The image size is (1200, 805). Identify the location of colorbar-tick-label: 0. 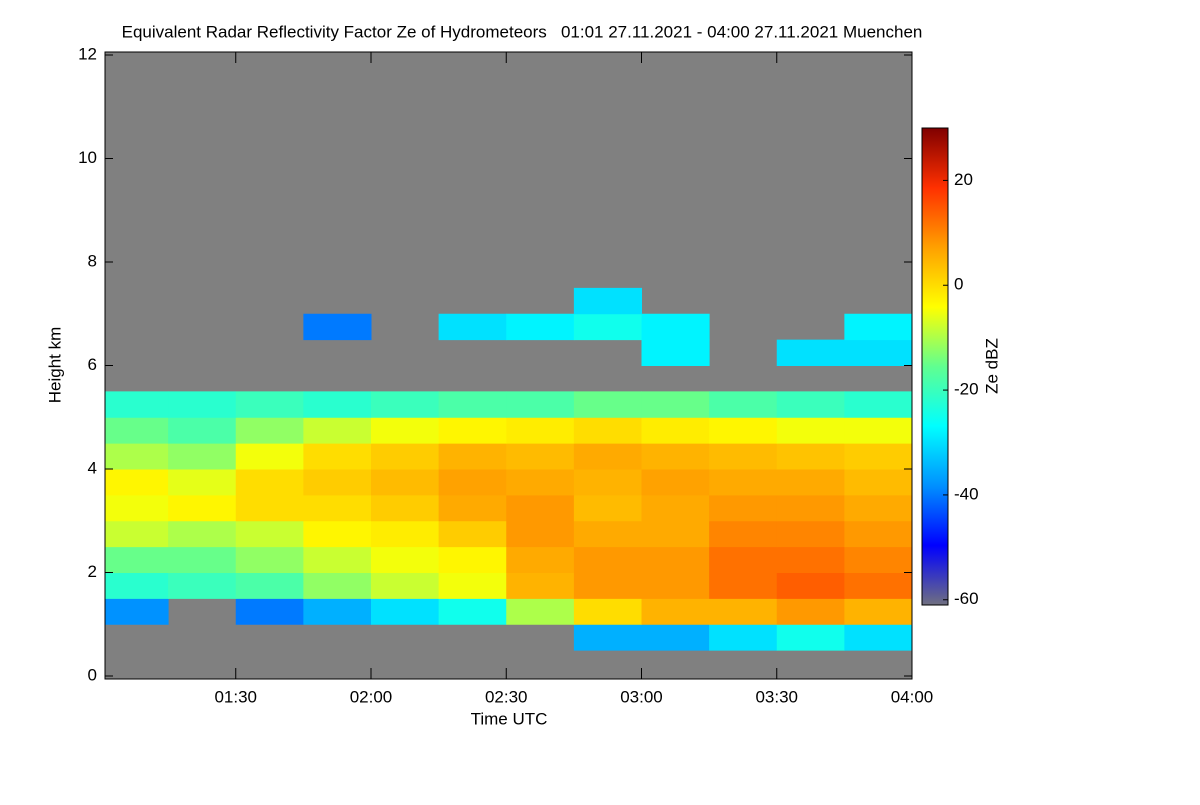
(958, 284).